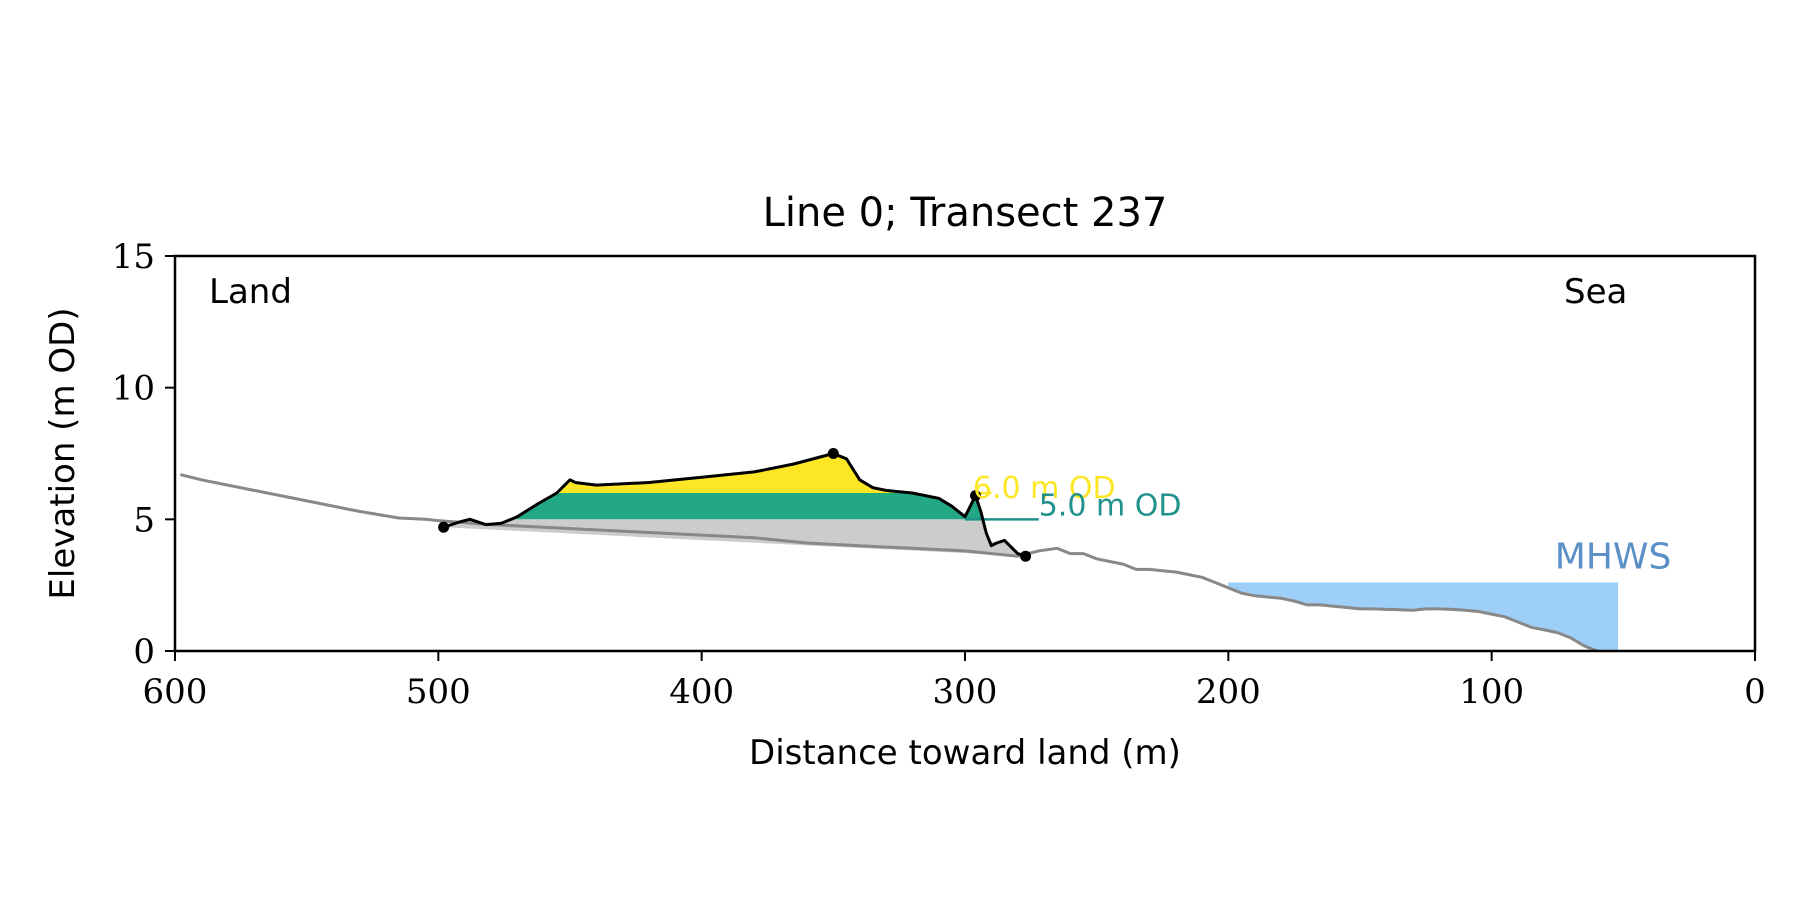  What do you see at coordinates (133, 257) in the screenshot?
I see `y-tick-label: 15` at bounding box center [133, 257].